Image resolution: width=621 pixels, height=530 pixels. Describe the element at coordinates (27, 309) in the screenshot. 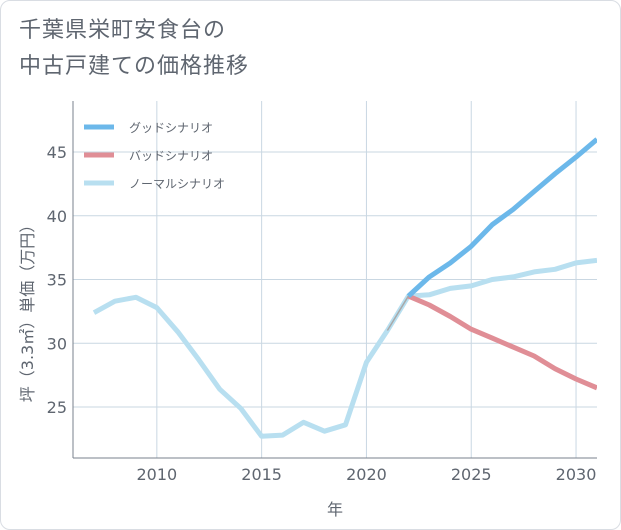

I see `y-axis-label: 坪（3.3㎡）単価（万円）` at that location.